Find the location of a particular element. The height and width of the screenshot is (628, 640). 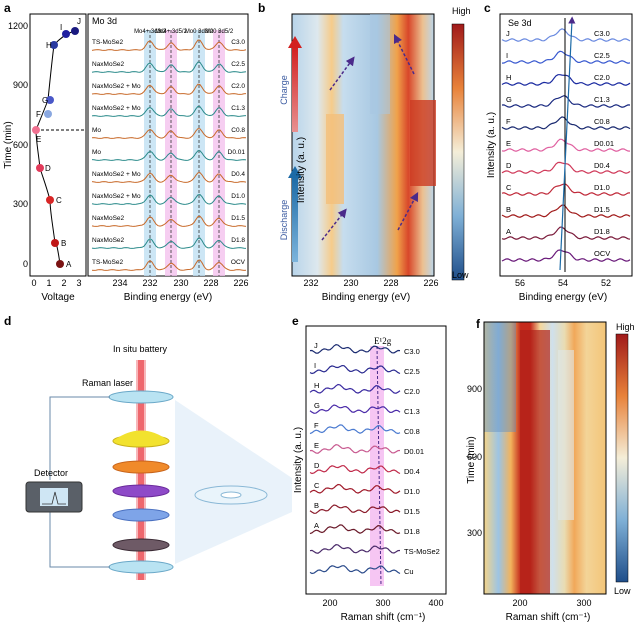

svg-text: 228 is located at coordinates (390, 283).